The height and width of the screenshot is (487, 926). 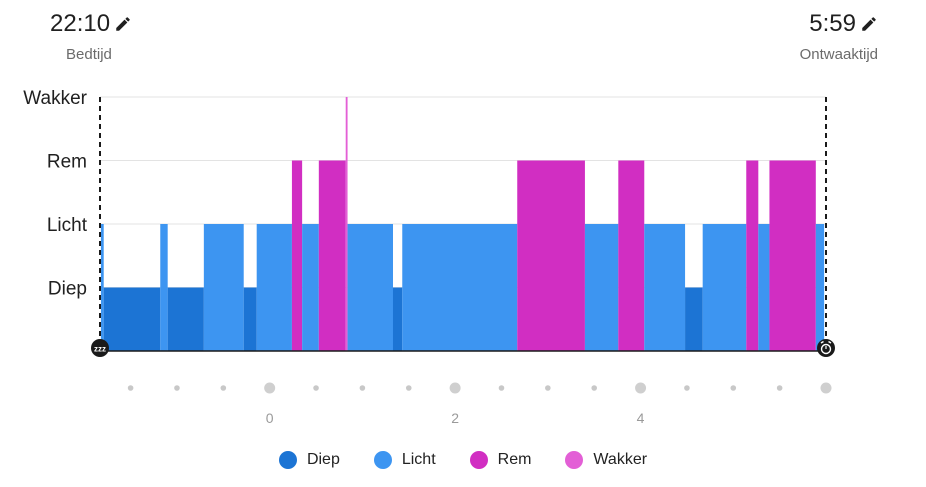 I want to click on legend-label-light: Licht, so click(x=418, y=459).